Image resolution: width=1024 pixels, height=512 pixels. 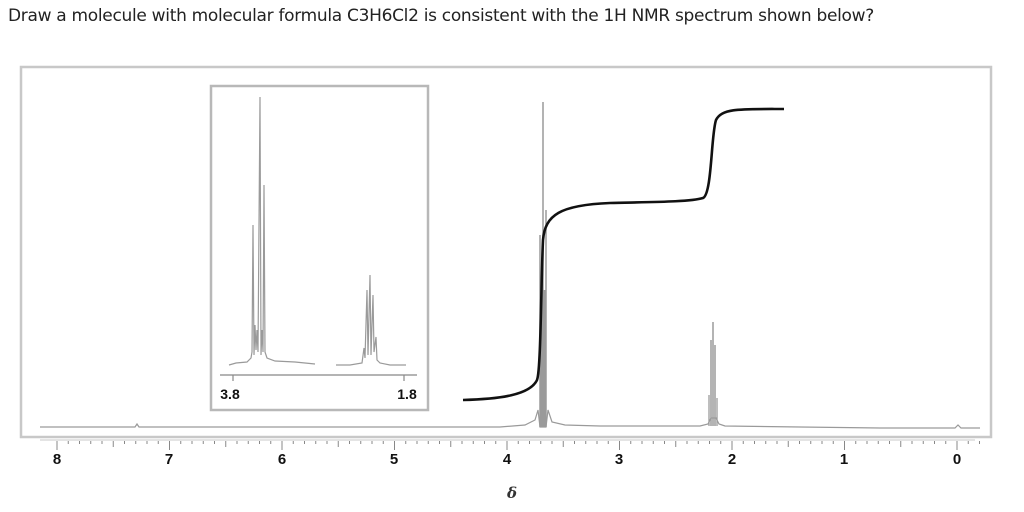 What do you see at coordinates (844, 459) in the screenshot?
I see `tick-label-1: 1` at bounding box center [844, 459].